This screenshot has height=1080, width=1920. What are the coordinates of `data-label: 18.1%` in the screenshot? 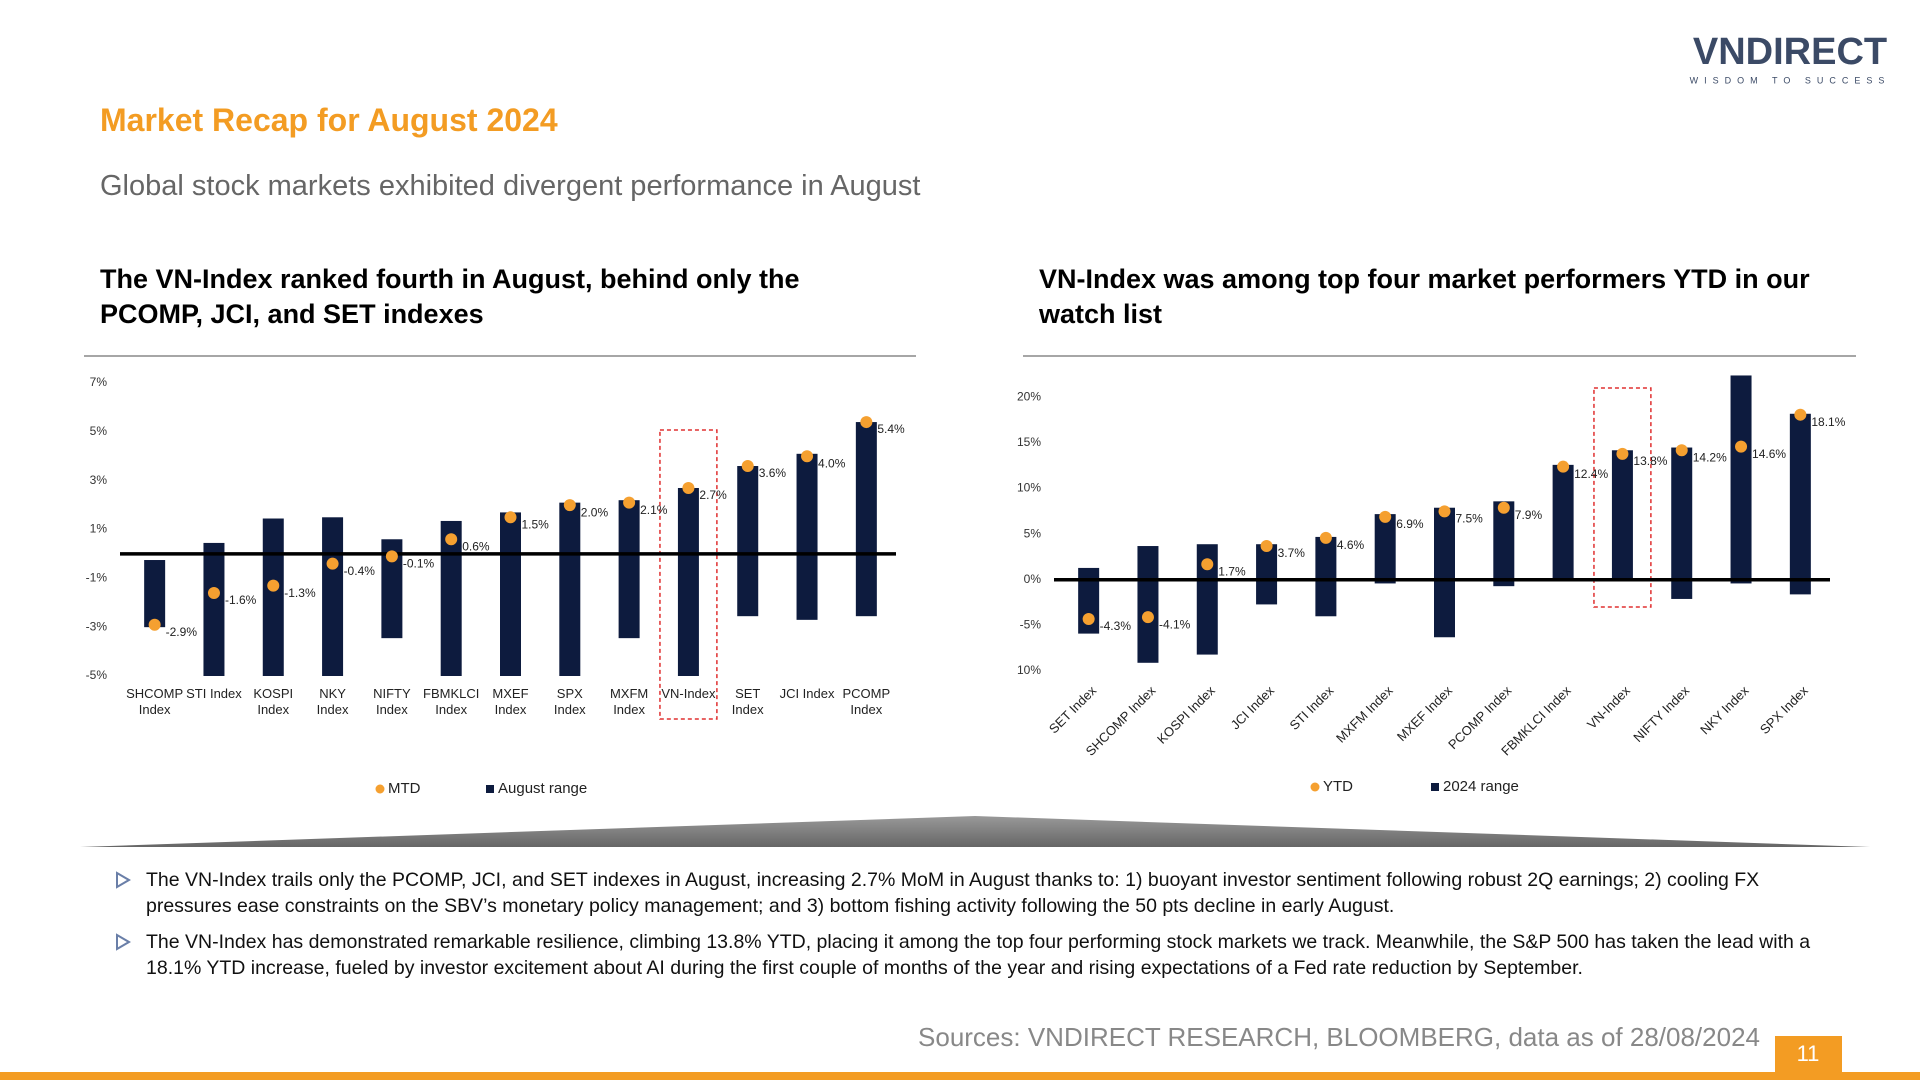 It's located at (1828, 422).